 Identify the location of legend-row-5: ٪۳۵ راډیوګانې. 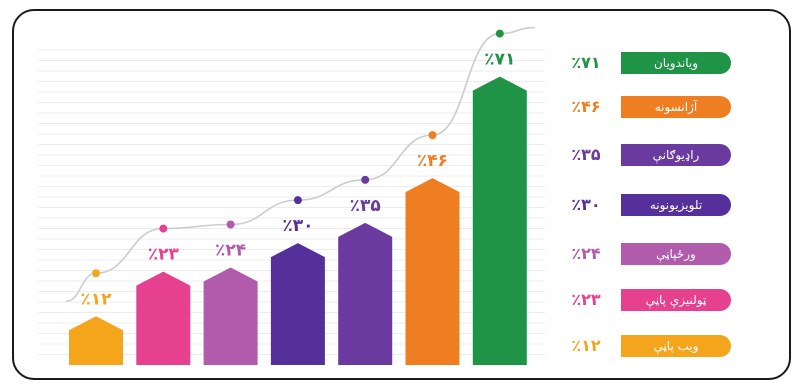
(645, 155).